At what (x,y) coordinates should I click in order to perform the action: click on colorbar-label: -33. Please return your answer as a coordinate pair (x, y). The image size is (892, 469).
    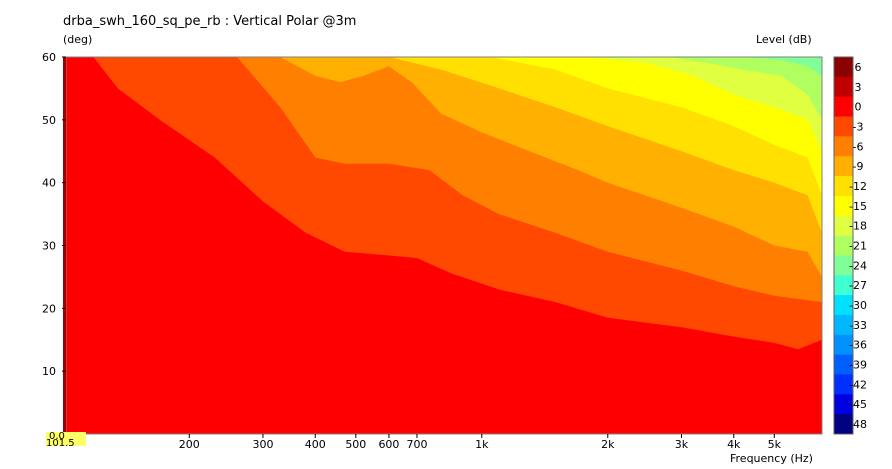
    Looking at the image, I should click on (858, 325).